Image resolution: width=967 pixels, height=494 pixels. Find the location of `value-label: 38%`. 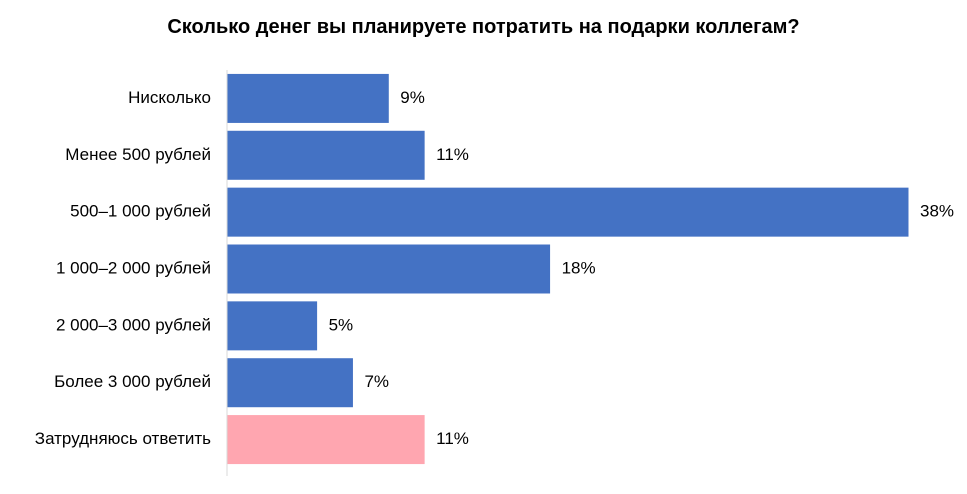

value-label: 38% is located at coordinates (937, 211).